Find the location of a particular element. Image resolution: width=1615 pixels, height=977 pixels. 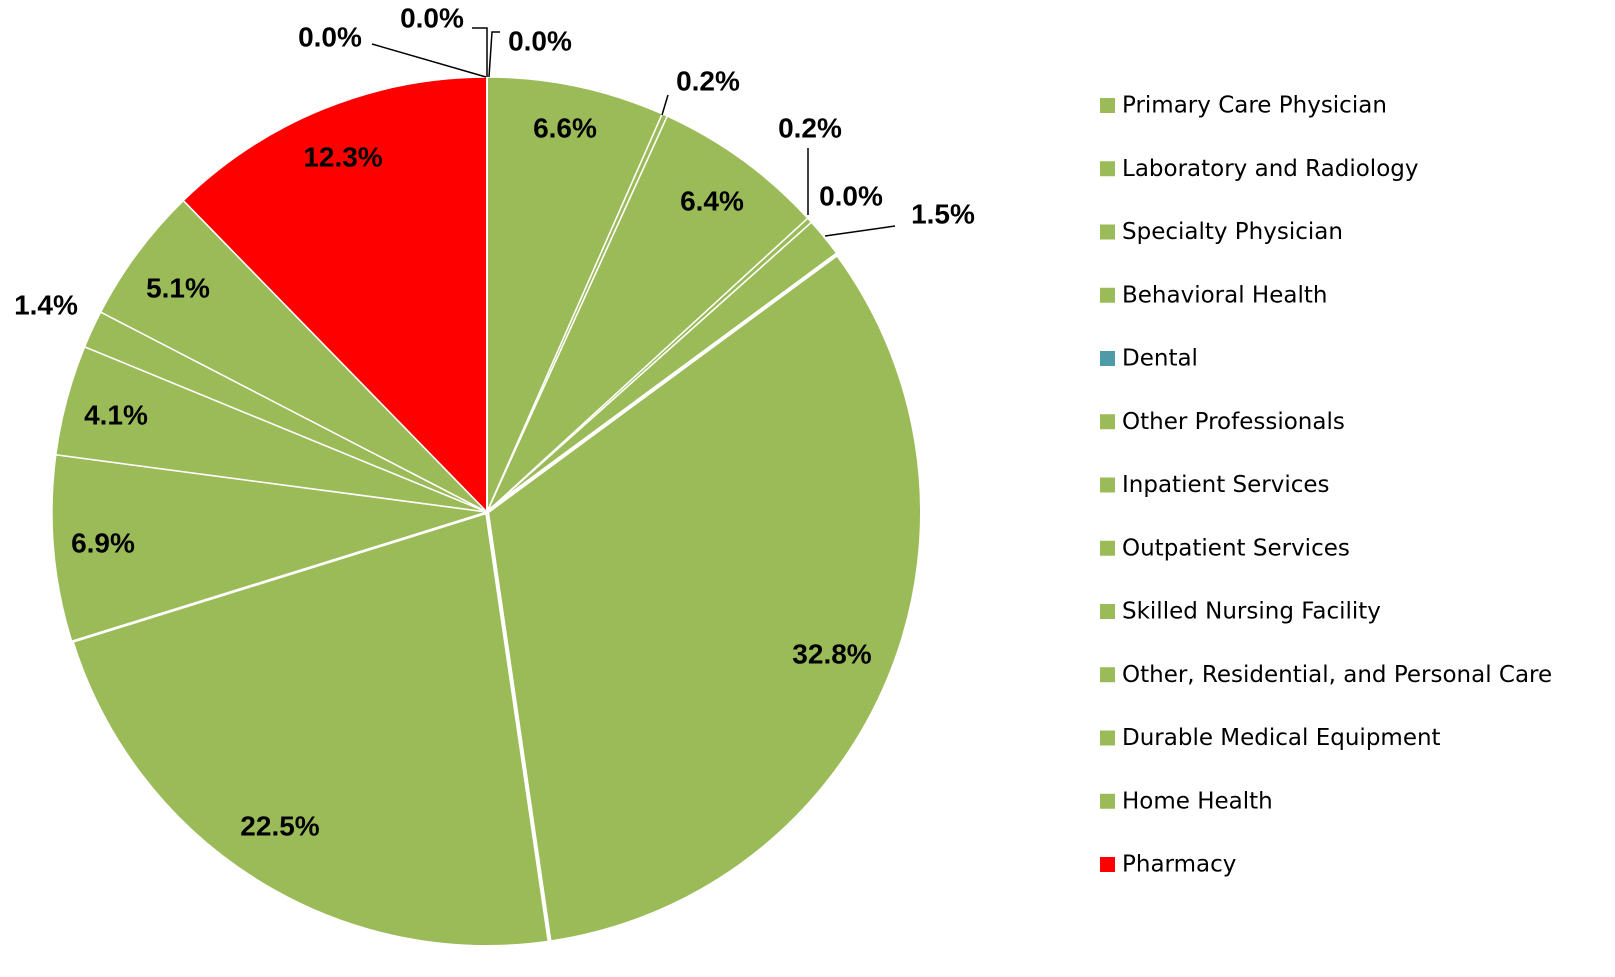

legend-label: Primary Care Physician is located at coordinates (1254, 106).